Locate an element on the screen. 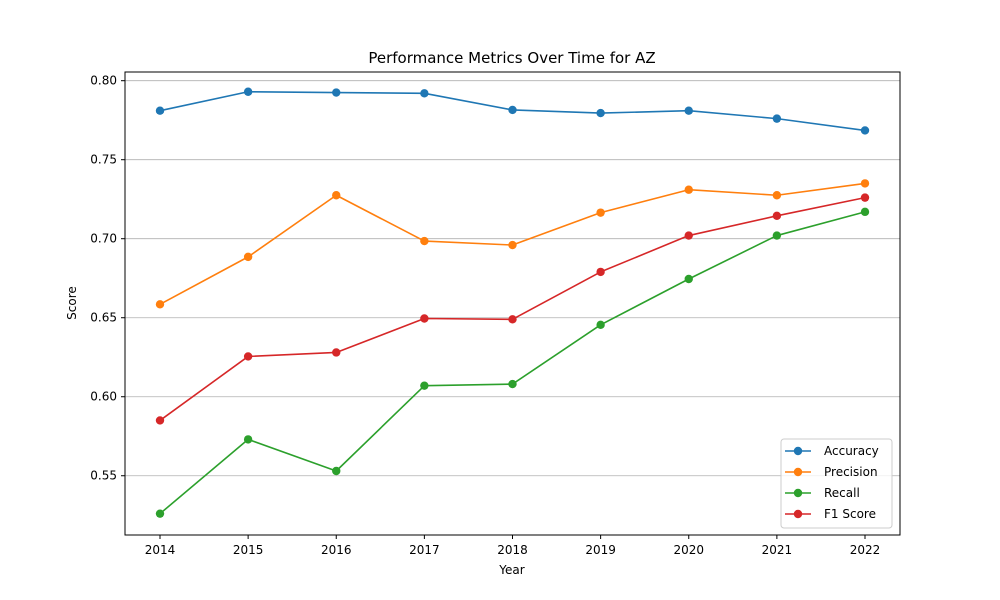 This screenshot has height=600, width=1000. x-tick-label: 2015 is located at coordinates (248, 550).